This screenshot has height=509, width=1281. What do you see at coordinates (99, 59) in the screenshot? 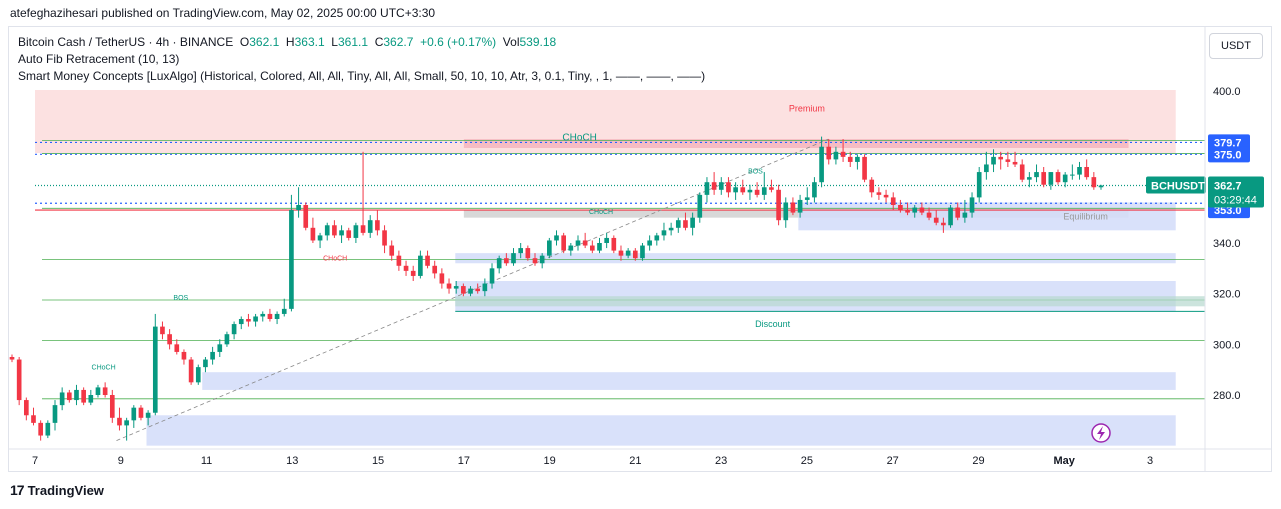
I see `indicator-fib: Auto Fib Retracement (10, 13)` at bounding box center [99, 59].